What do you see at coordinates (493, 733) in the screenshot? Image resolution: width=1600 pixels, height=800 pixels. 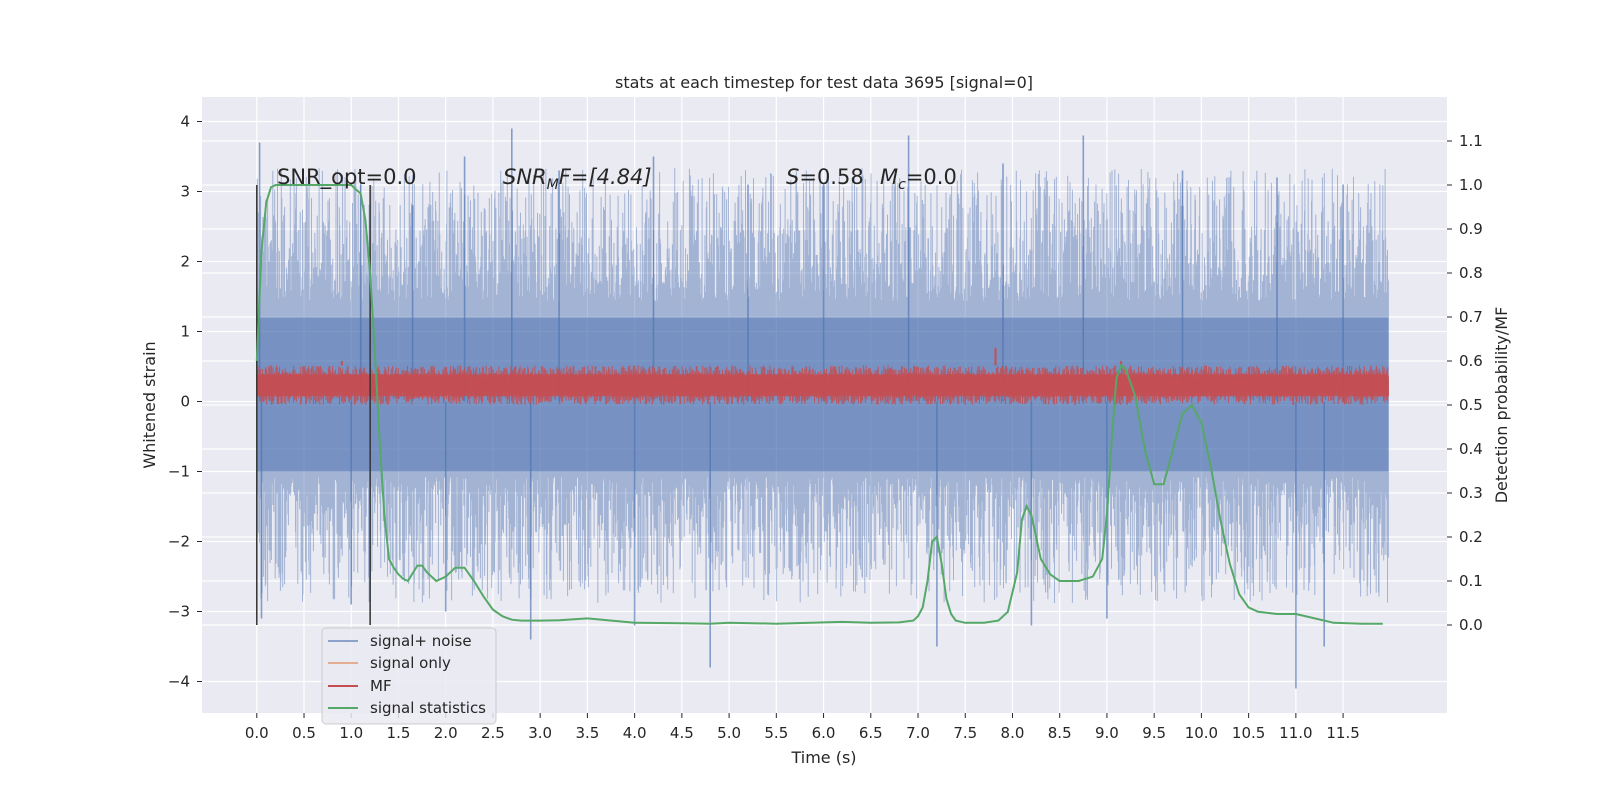 I see `x-tick-label: 2.5` at bounding box center [493, 733].